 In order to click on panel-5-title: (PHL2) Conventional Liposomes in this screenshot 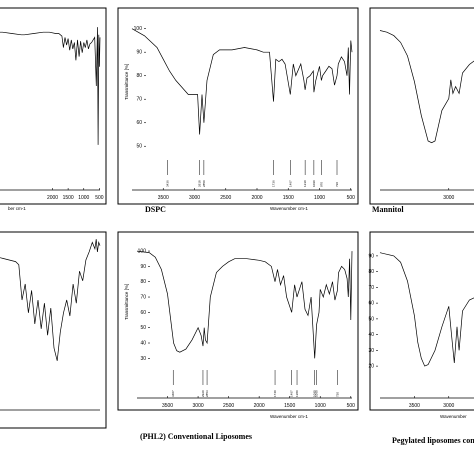, I will do `click(196, 436)`.